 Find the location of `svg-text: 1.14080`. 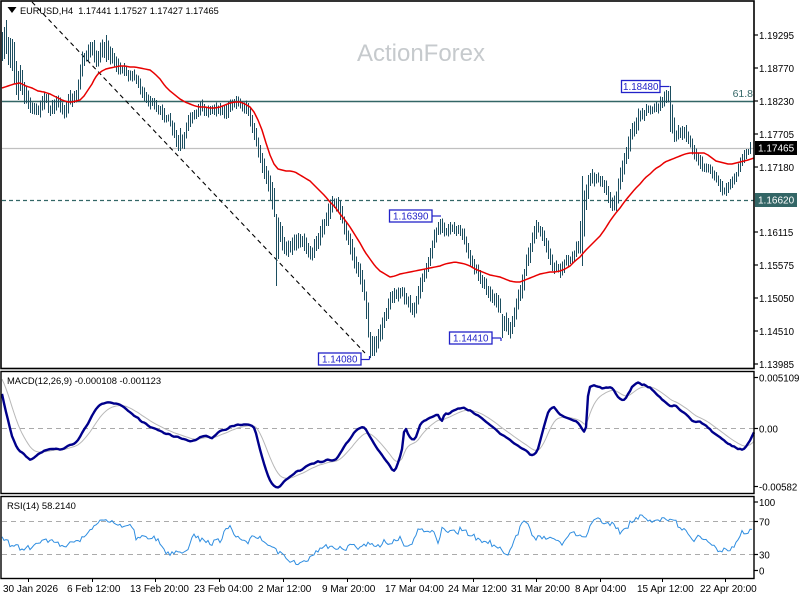

svg-text: 1.14080 is located at coordinates (340, 360).